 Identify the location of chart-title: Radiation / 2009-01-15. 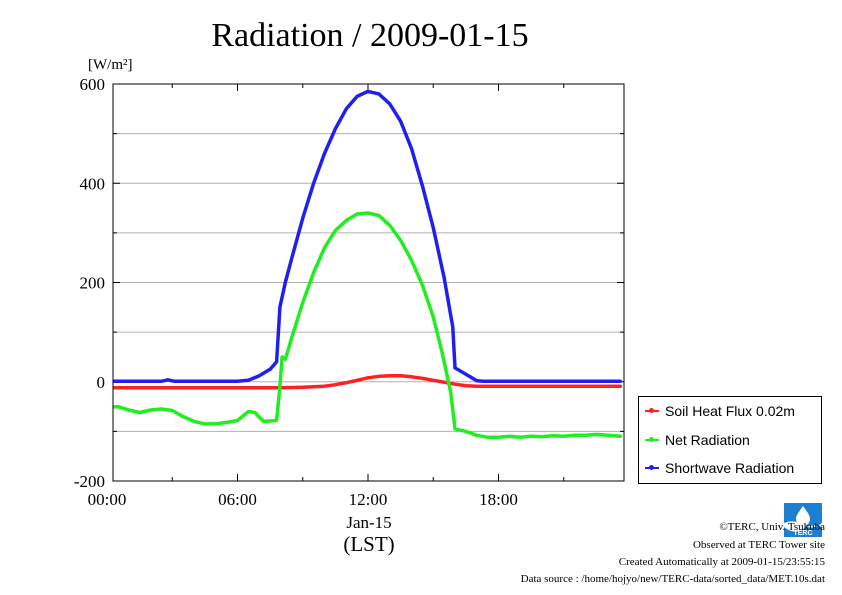
(369, 35).